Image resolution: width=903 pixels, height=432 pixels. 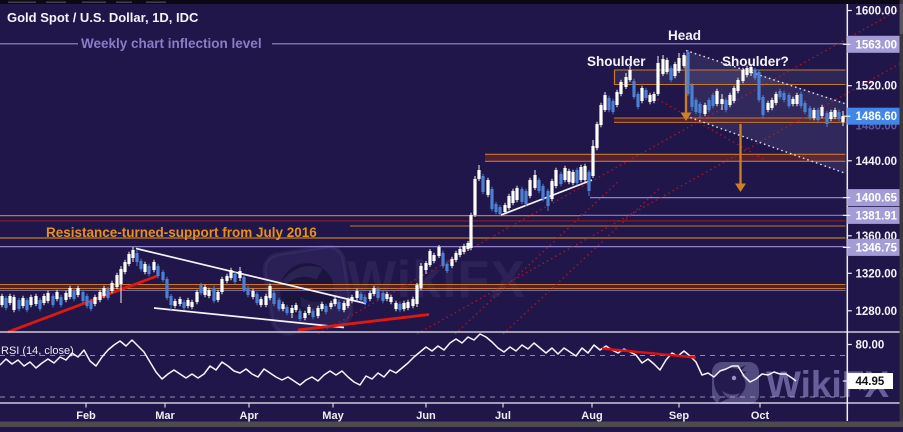 What do you see at coordinates (165, 416) in the screenshot?
I see `svg-text: Mar` at bounding box center [165, 416].